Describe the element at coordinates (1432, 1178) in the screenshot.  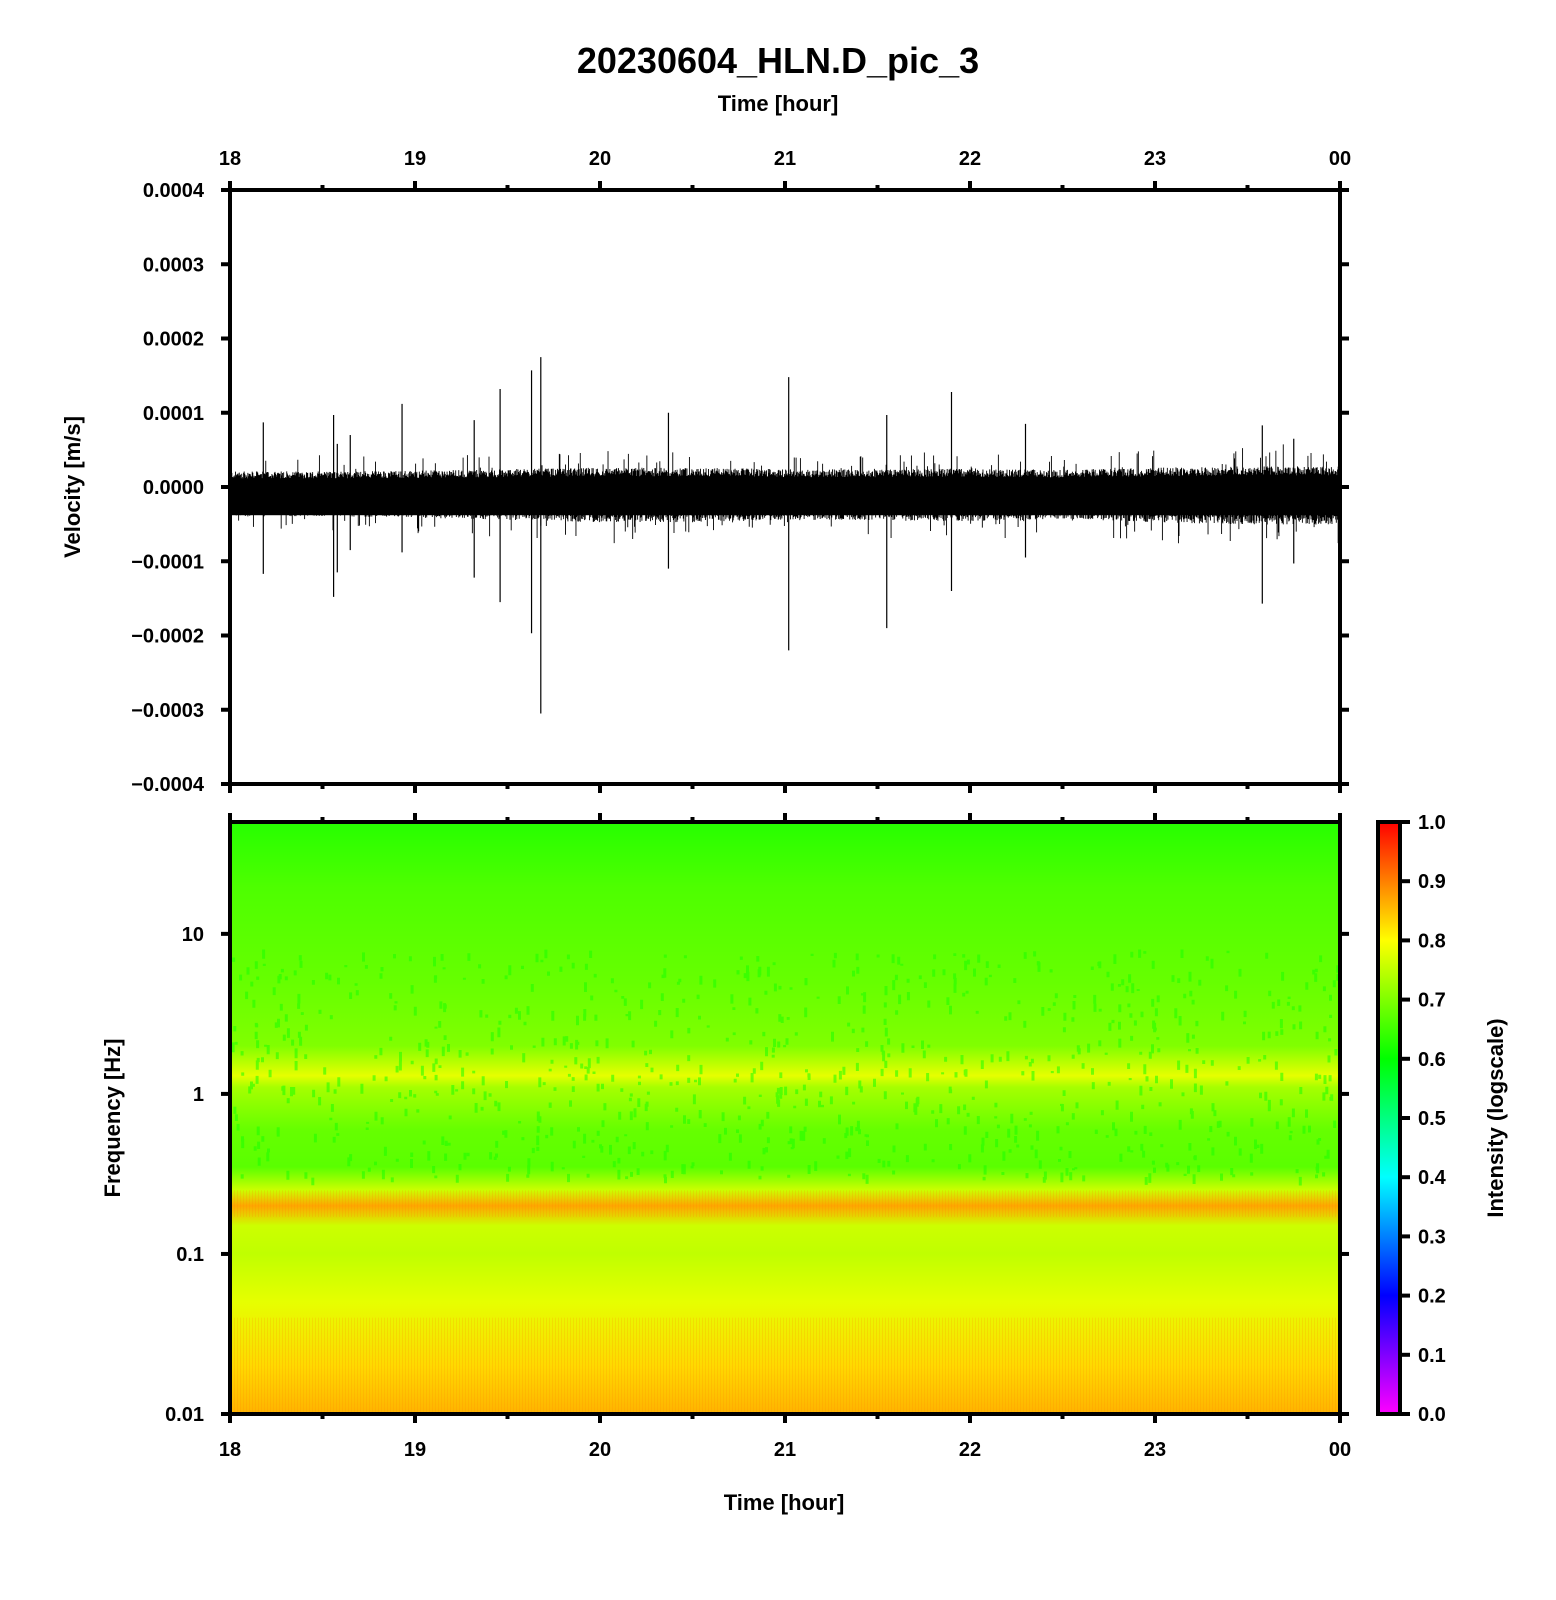
I see `colorbar-tick-label: 0.4` at that location.